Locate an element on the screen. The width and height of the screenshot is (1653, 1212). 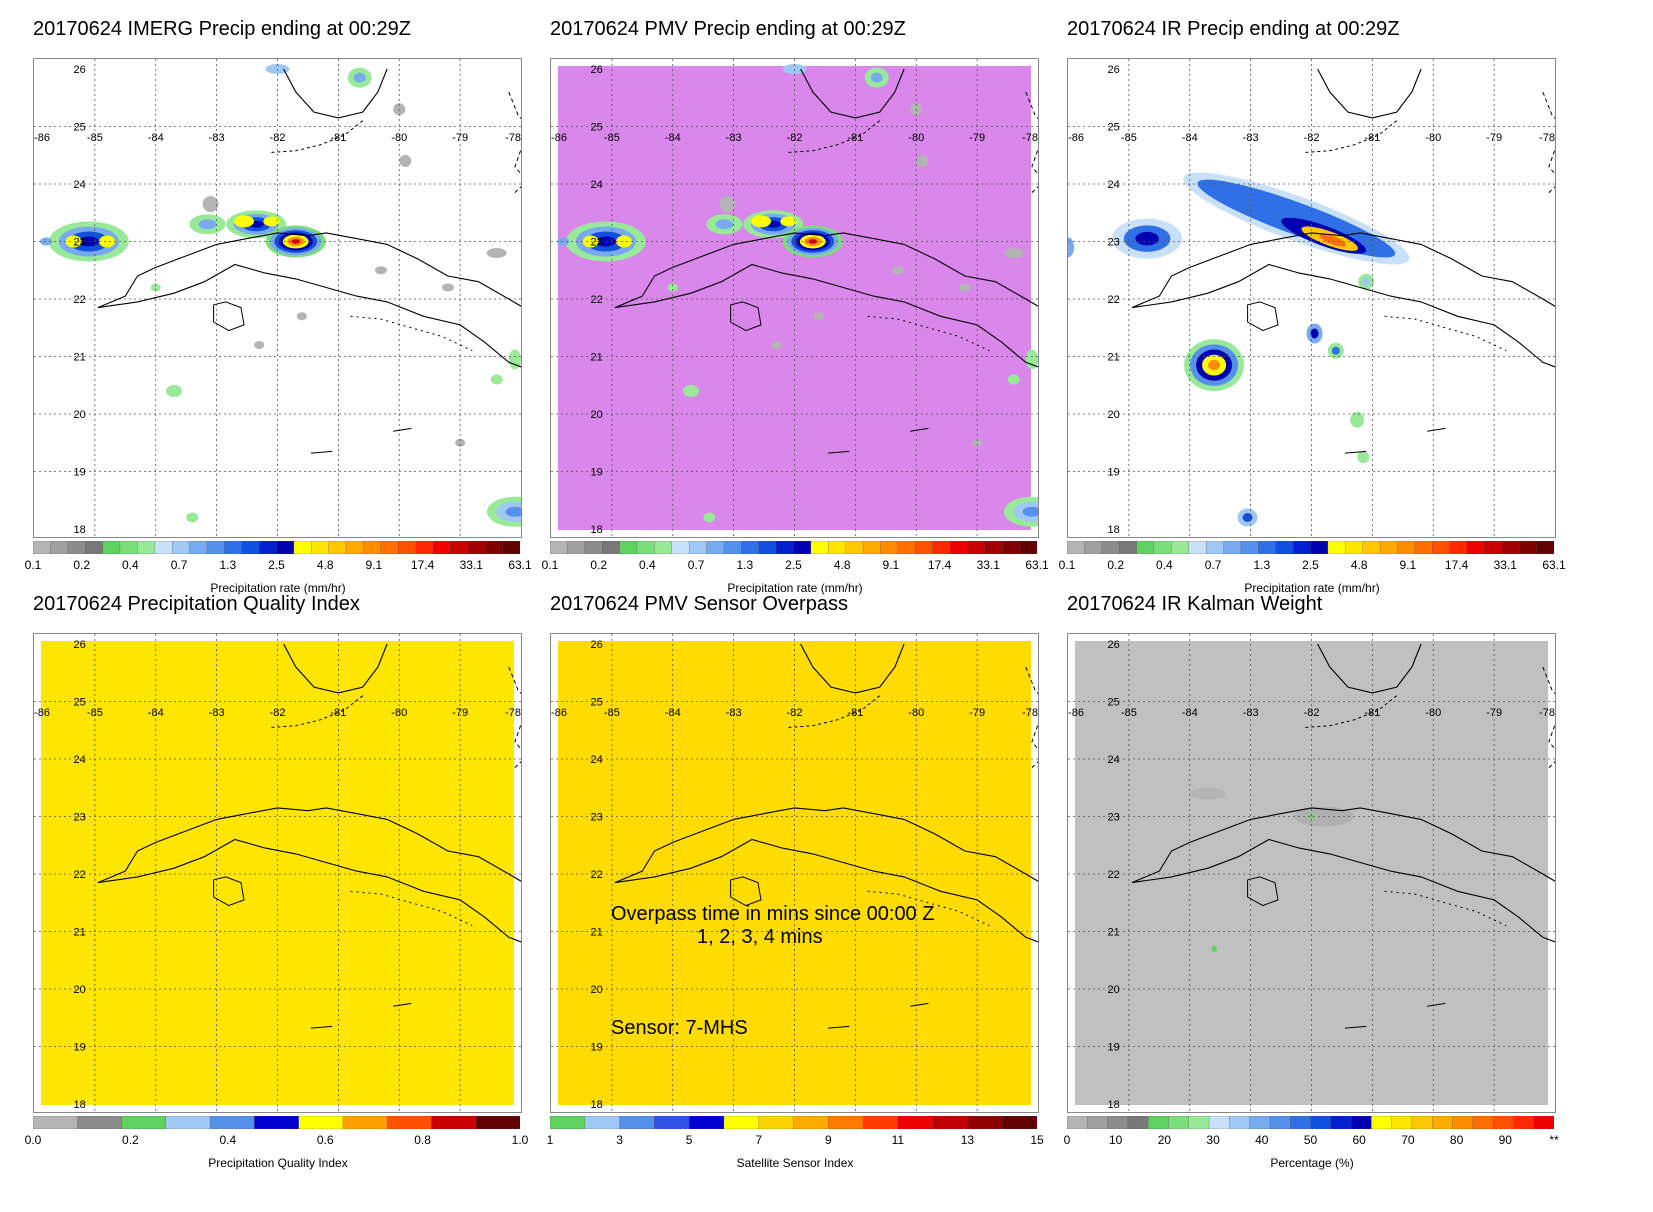
panel-title: 20170624 PMV Precip ending at 00:29Z is located at coordinates (728, 29).